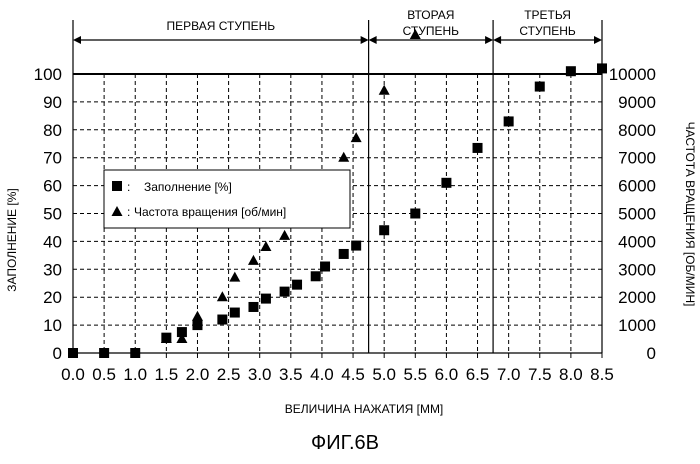  I want to click on legend-square-marker, so click(117, 186).